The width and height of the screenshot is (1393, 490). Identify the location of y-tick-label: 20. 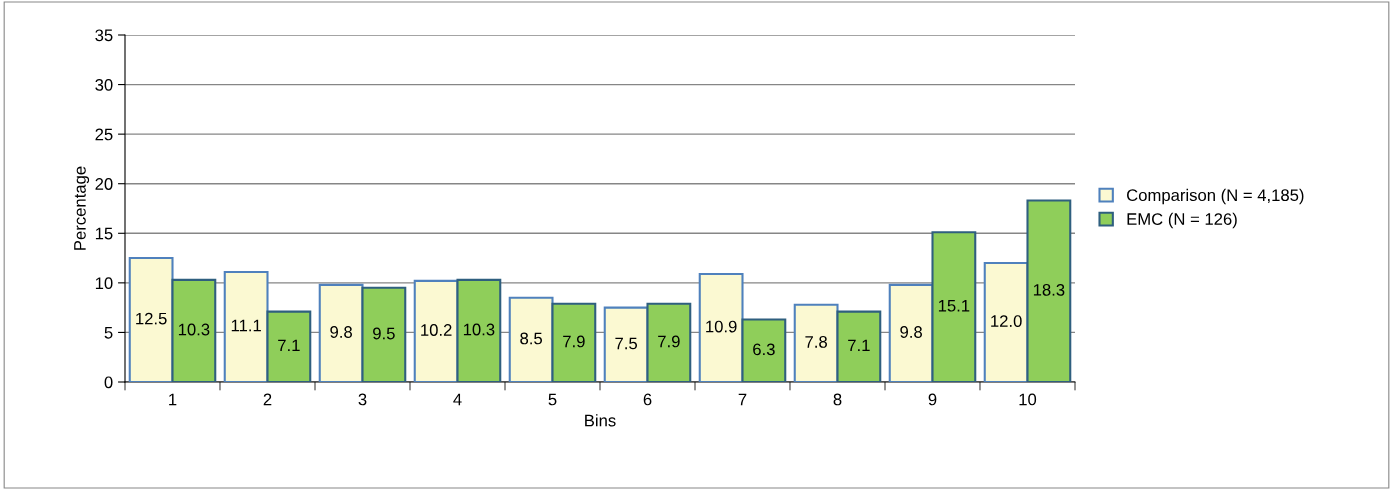
(104, 184).